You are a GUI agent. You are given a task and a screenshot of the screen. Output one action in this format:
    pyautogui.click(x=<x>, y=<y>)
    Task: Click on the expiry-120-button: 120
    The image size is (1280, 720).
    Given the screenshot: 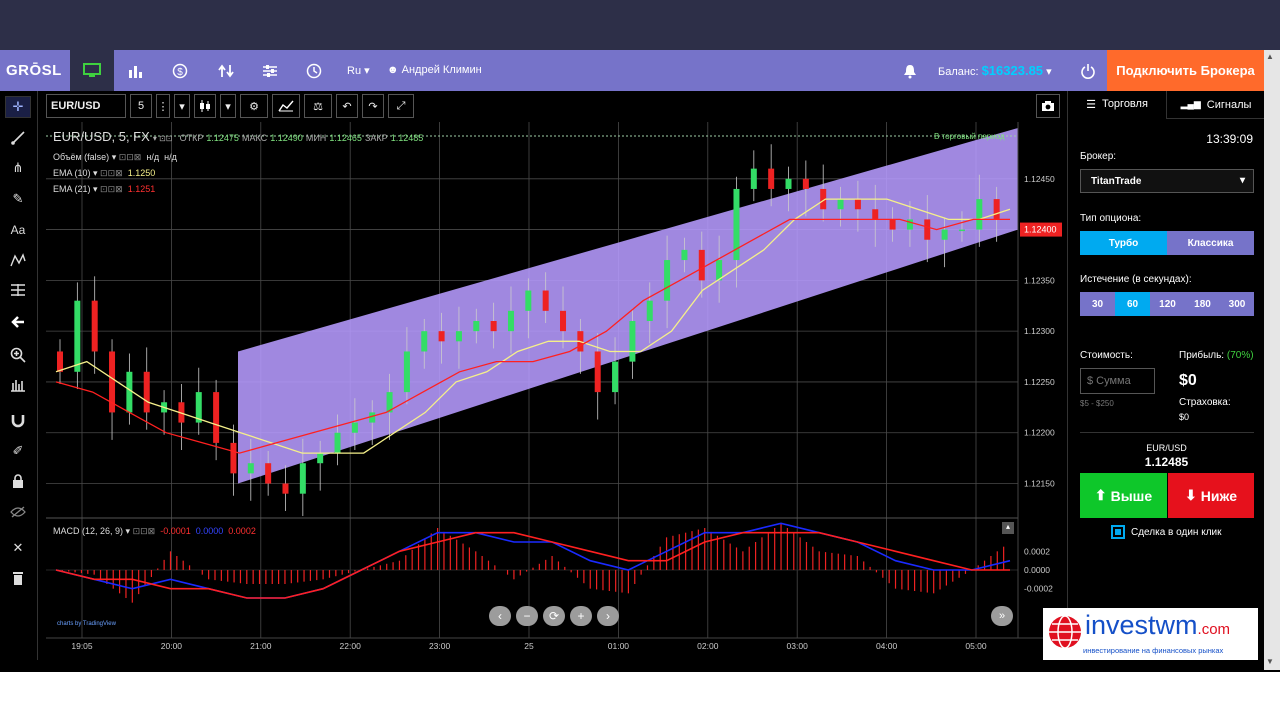 What is the action you would take?
    pyautogui.click(x=1167, y=304)
    